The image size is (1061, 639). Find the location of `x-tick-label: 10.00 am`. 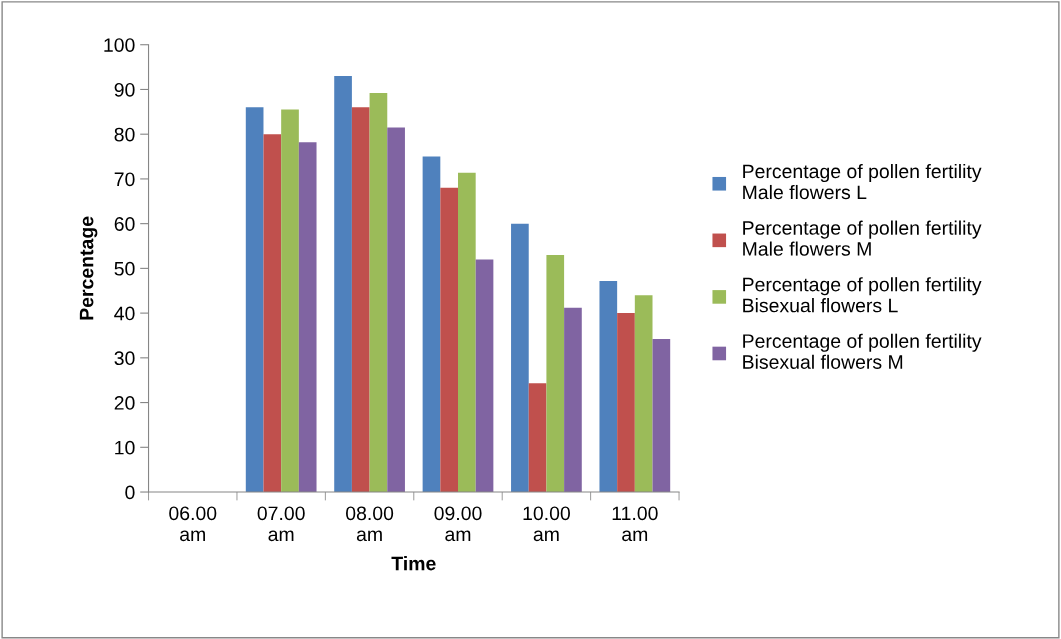

x-tick-label: 10.00 am is located at coordinates (546, 524).